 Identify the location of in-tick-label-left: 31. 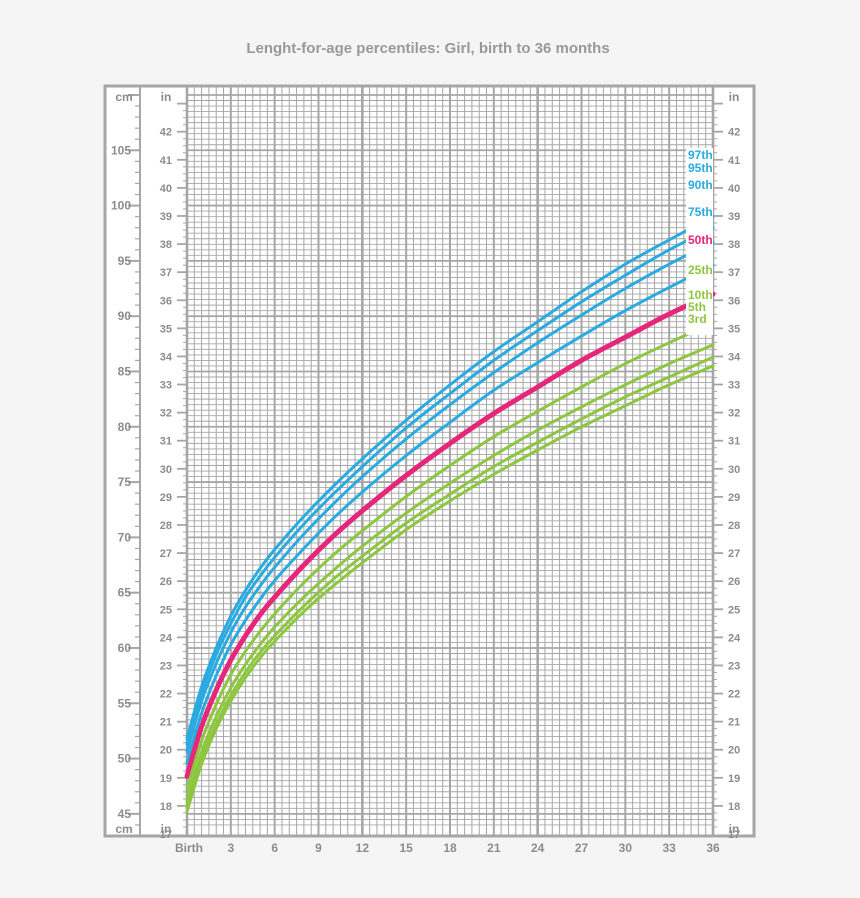
(166, 442).